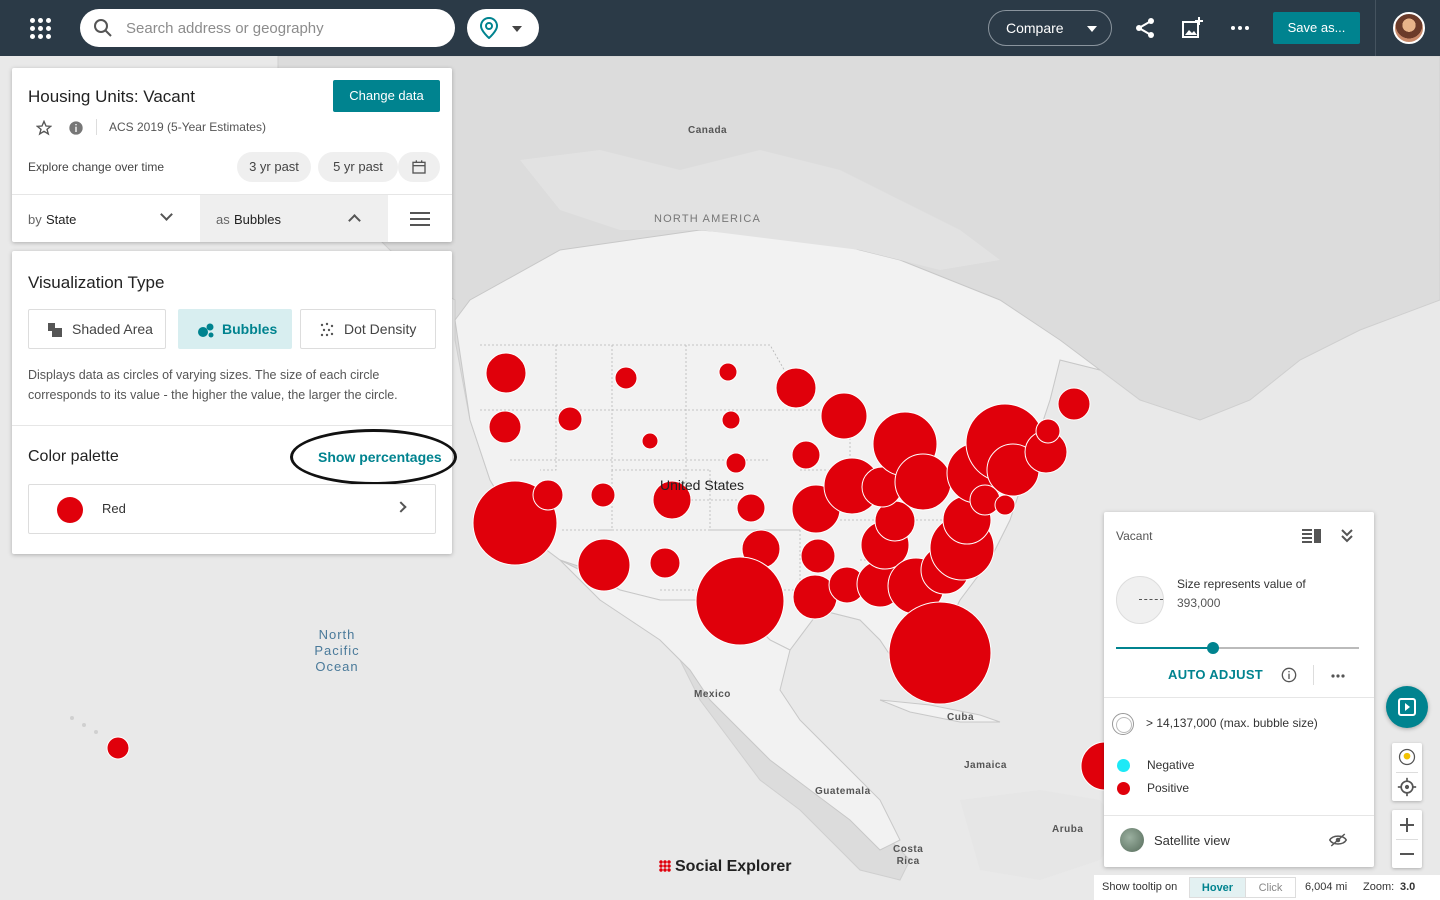 The image size is (1440, 900). What do you see at coordinates (1312, 536) in the screenshot?
I see `legend-layout-icon` at bounding box center [1312, 536].